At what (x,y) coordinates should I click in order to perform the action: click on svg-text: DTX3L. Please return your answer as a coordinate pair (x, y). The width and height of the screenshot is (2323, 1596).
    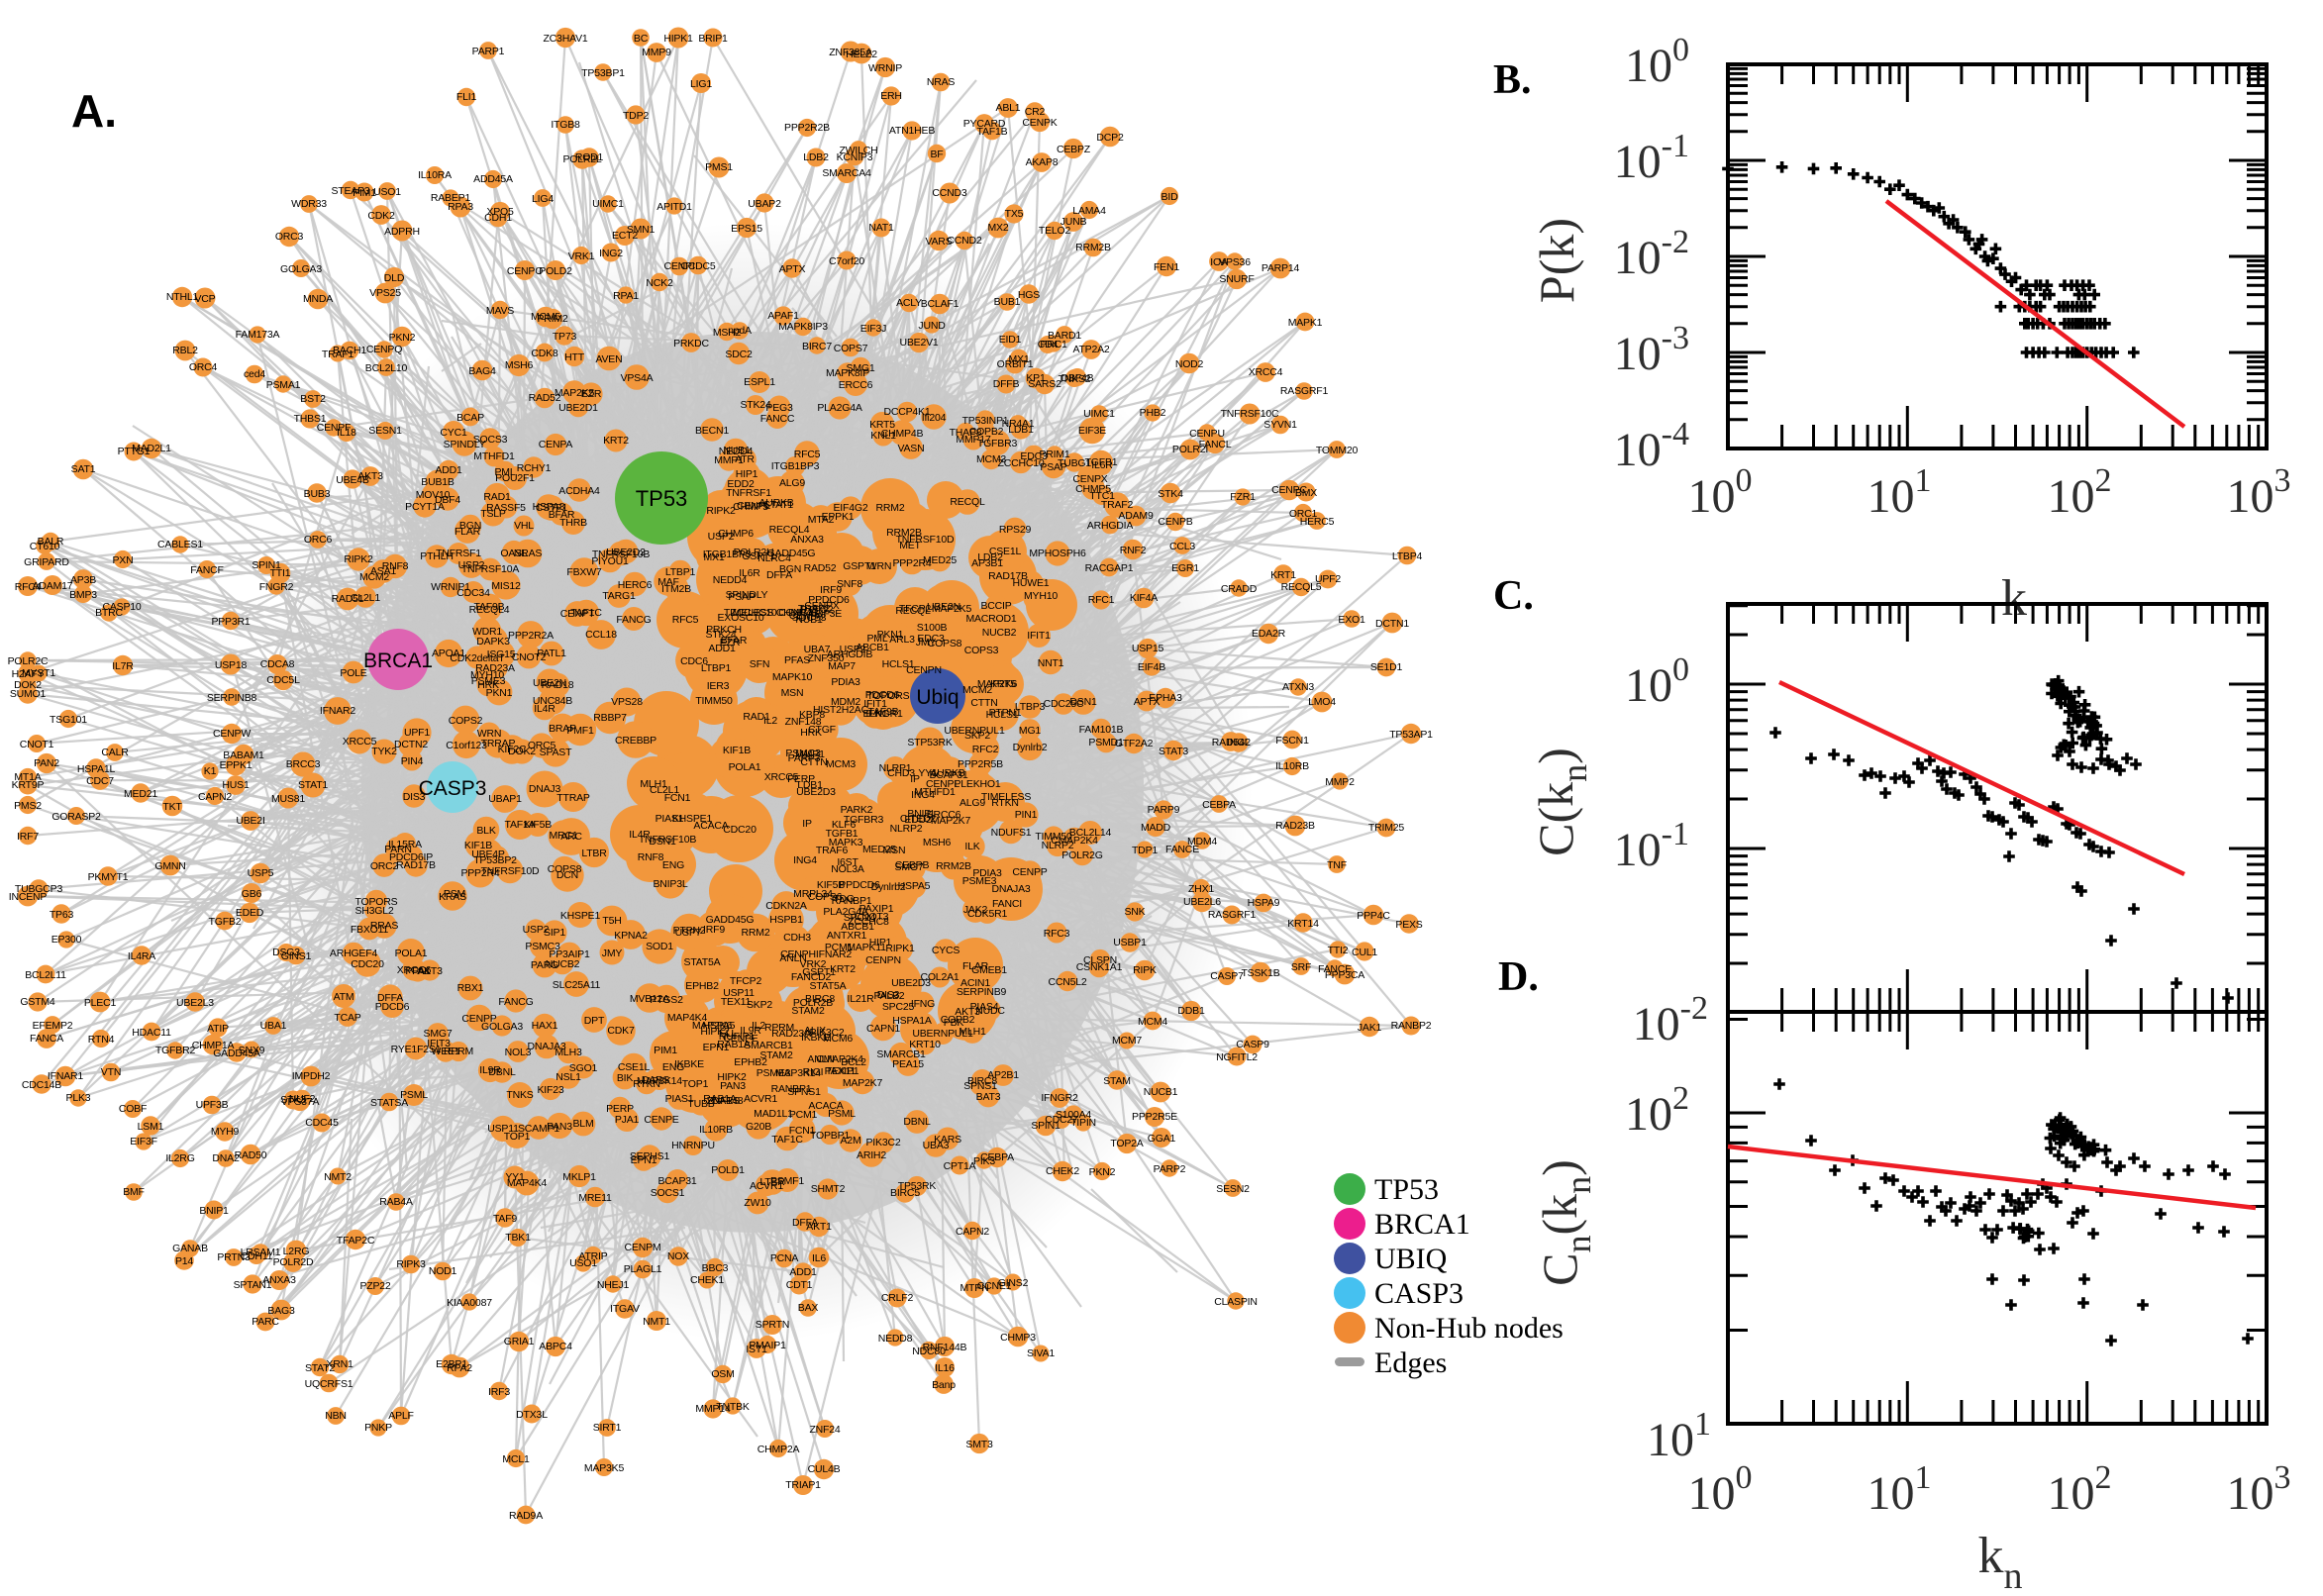
    Looking at the image, I should click on (532, 1415).